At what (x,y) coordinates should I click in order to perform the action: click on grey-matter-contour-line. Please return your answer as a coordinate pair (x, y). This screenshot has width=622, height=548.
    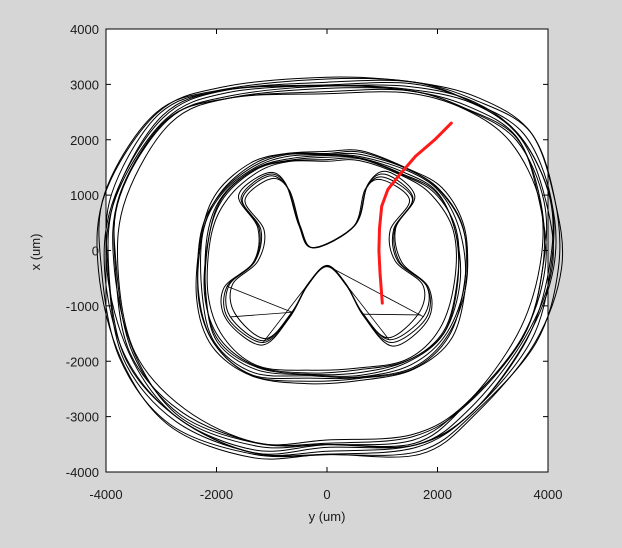
    Looking at the image, I should click on (326, 258).